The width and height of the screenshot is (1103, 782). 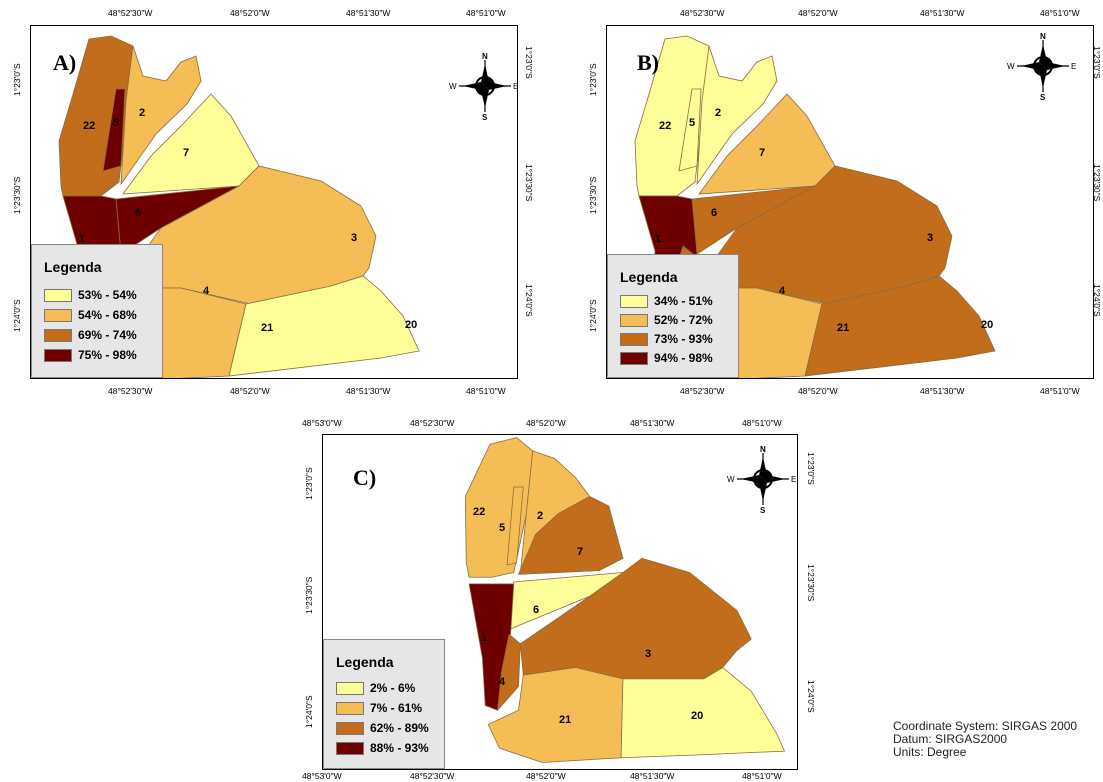 I want to click on compass-n: N, so click(x=1043, y=36).